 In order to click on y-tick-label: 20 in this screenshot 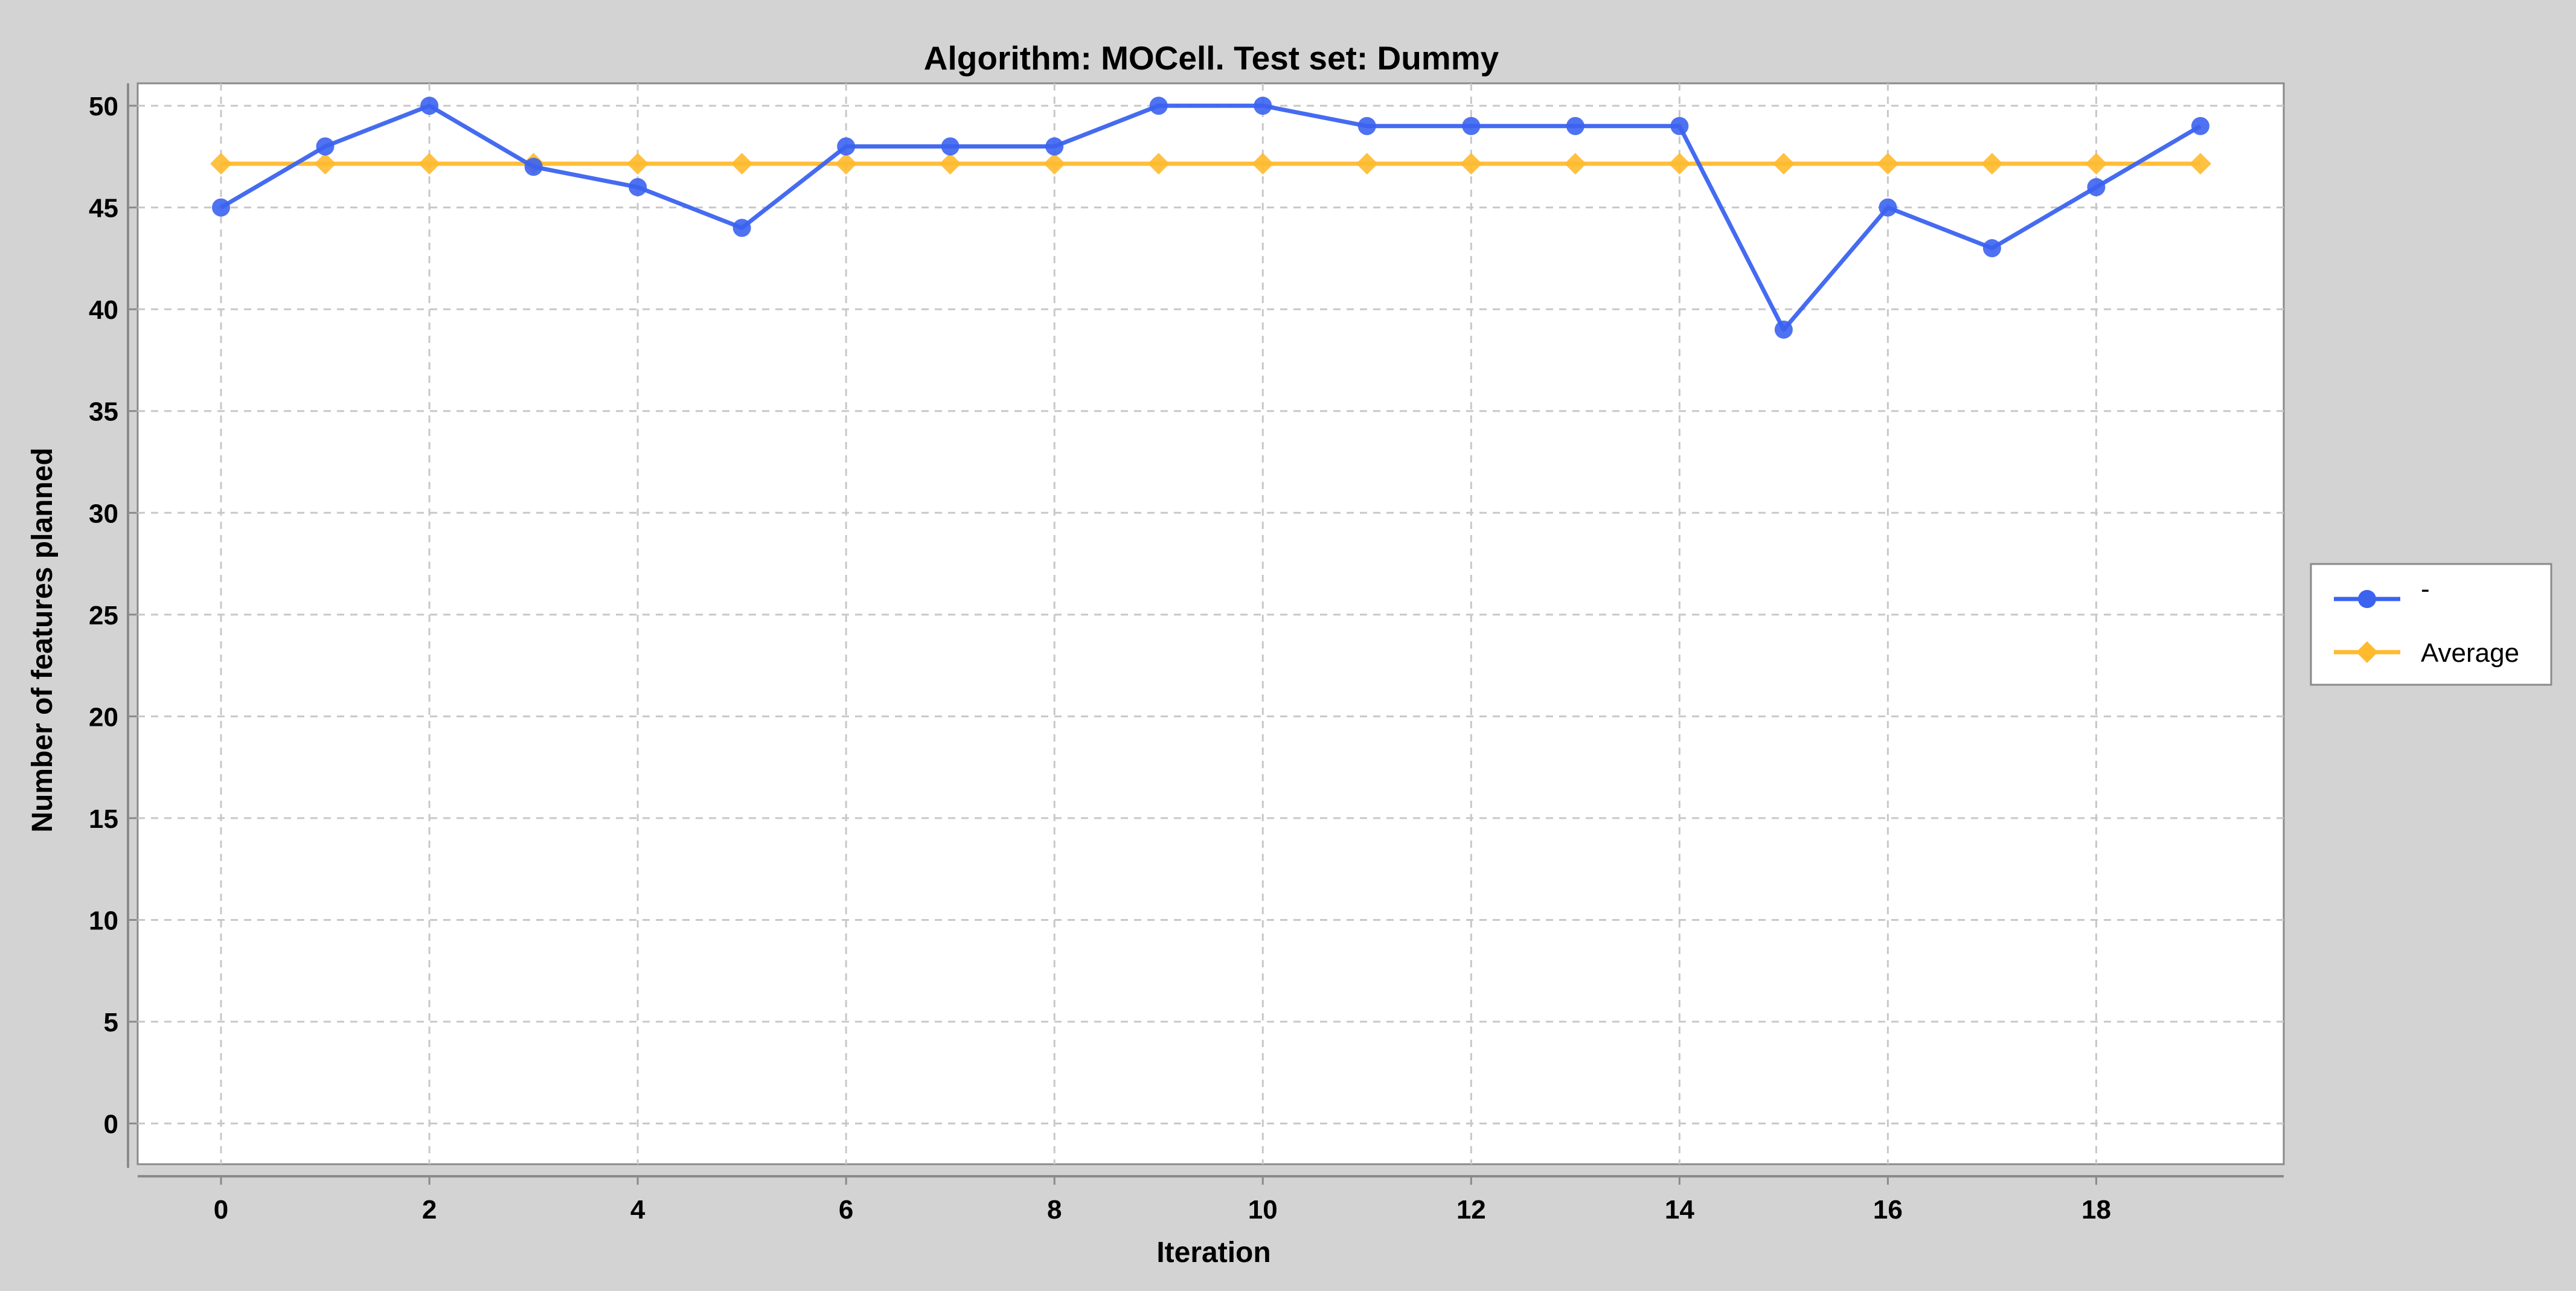, I will do `click(103, 717)`.